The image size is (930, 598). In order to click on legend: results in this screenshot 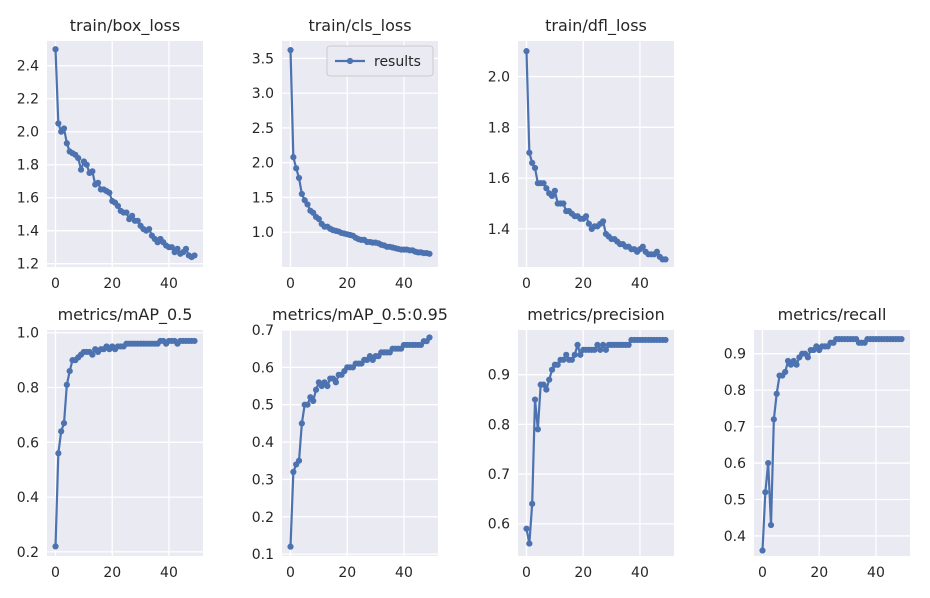, I will do `click(380, 61)`.